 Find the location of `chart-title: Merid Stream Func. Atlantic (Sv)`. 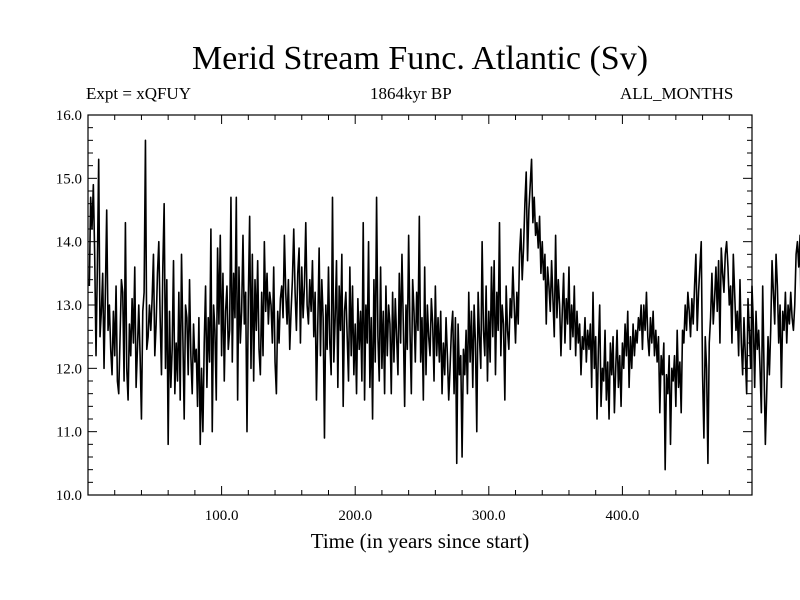

chart-title: Merid Stream Func. Atlantic (Sv) is located at coordinates (420, 58).